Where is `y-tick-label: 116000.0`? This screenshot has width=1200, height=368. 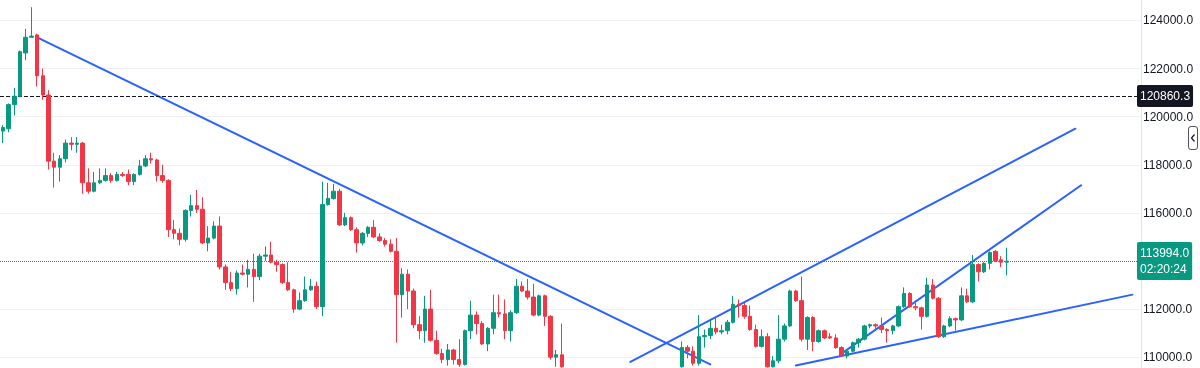 y-tick-label: 116000.0 is located at coordinates (1168, 212).